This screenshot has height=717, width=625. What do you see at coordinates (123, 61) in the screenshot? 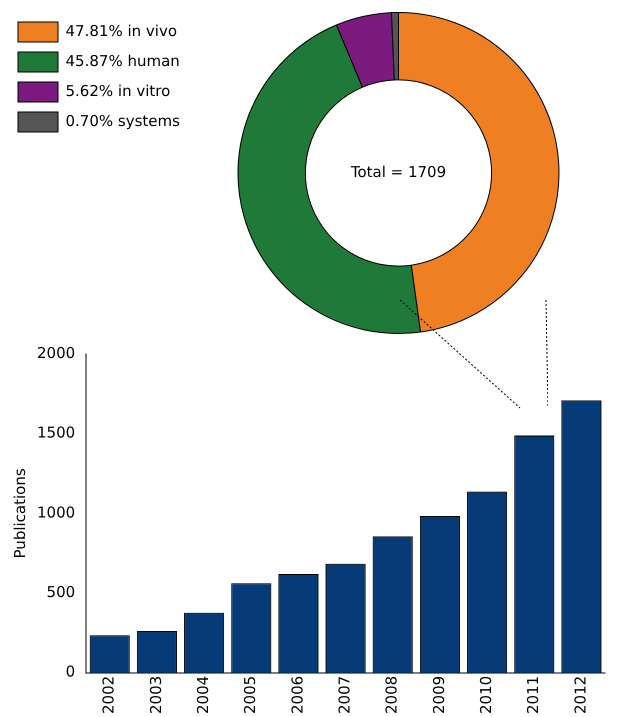
I see `legend-label: 45.87% human` at bounding box center [123, 61].